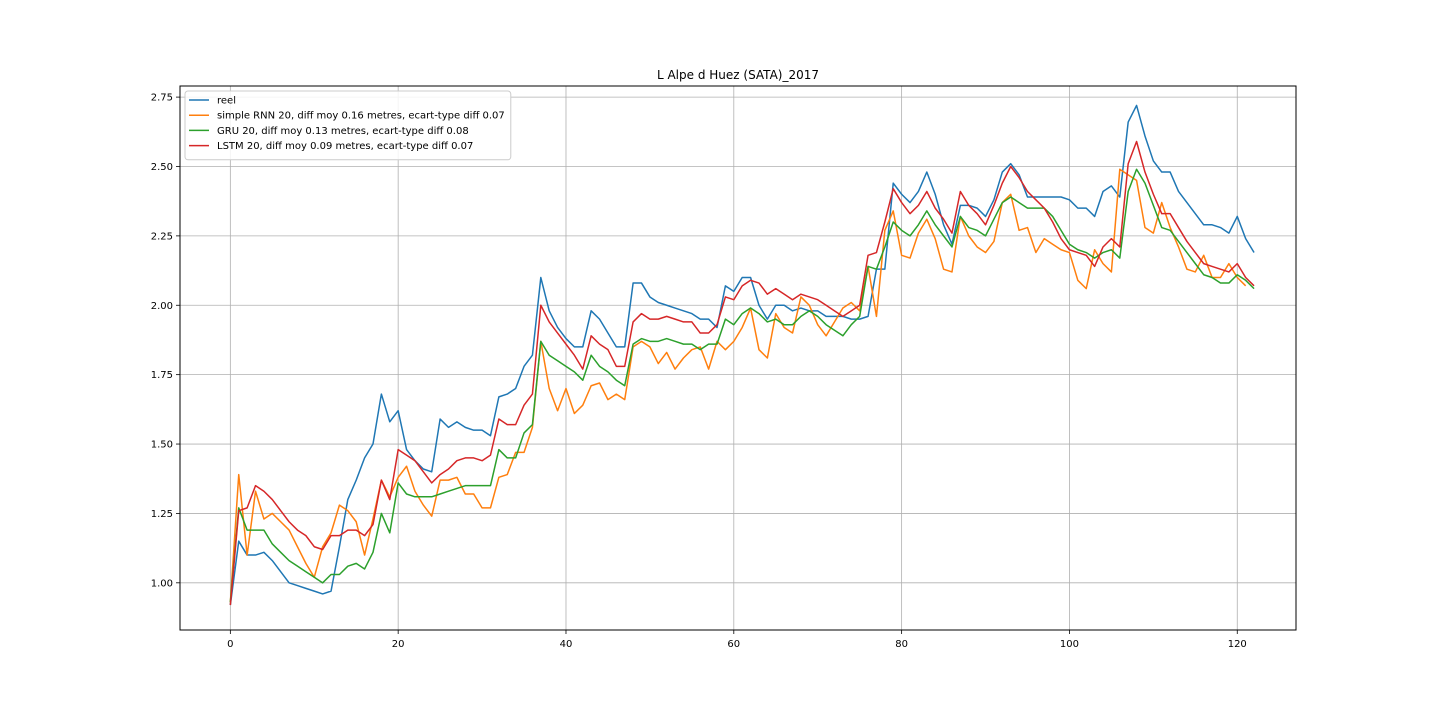 The width and height of the screenshot is (1440, 720). Describe the element at coordinates (733, 644) in the screenshot. I see `x-tick-label: 60` at that location.